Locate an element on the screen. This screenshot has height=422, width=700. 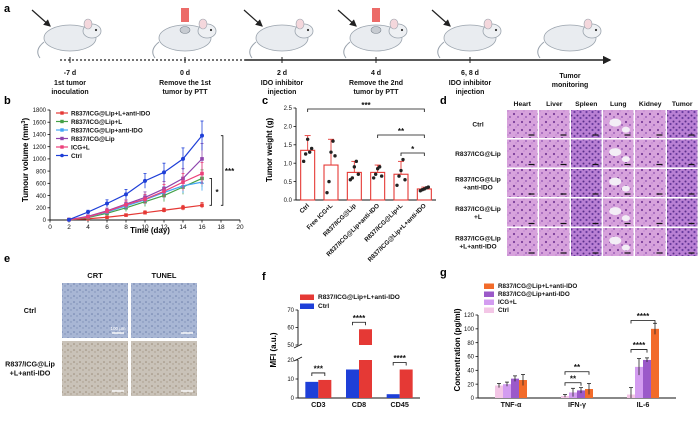
cyto-legend-label-3: R837/ICG@Lip+L+anti-IDO is located at coordinates (537, 286).